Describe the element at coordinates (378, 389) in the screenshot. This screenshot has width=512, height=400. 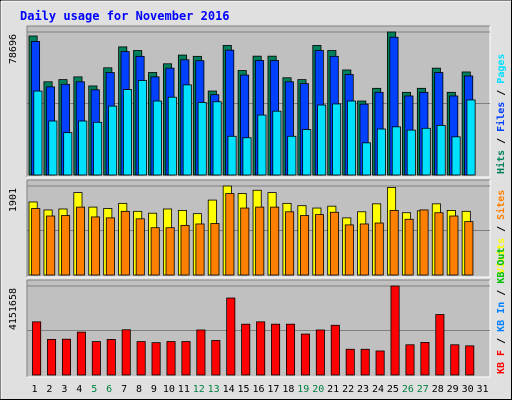
I see `x-tick-label: 24` at that location.